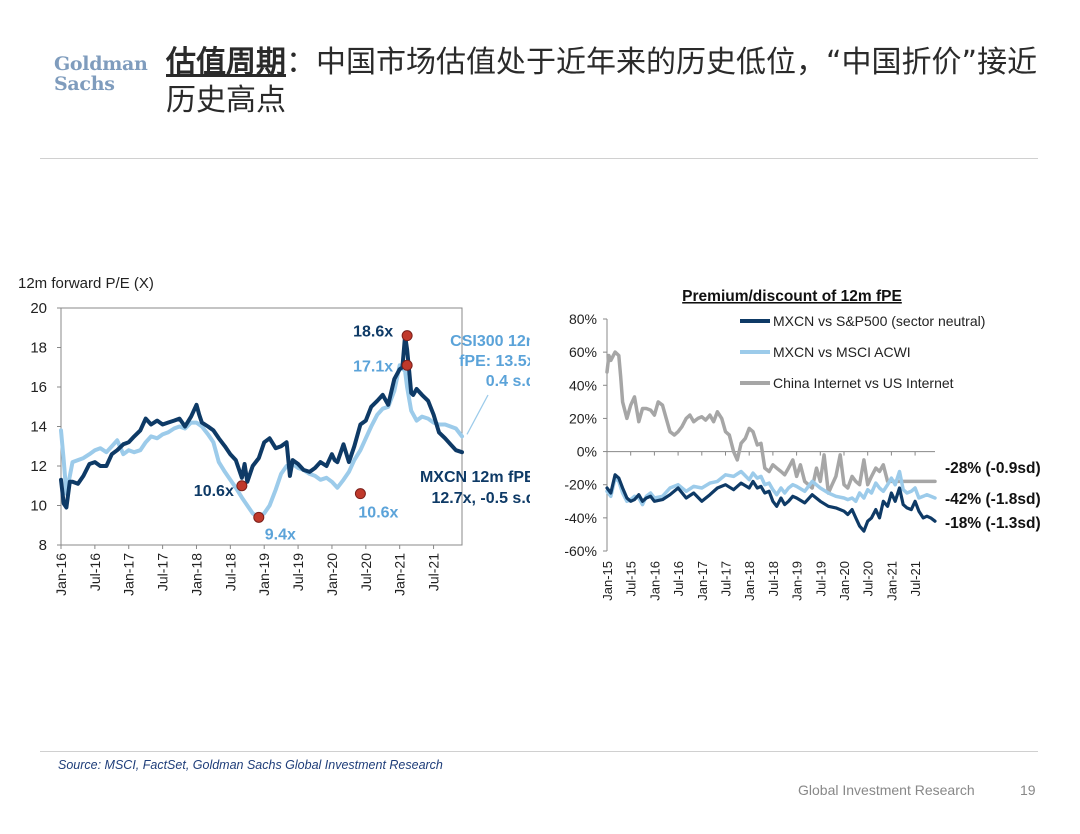 The image size is (1080, 834). What do you see at coordinates (583, 418) in the screenshot?
I see `y-tick-label: 20%` at bounding box center [583, 418].